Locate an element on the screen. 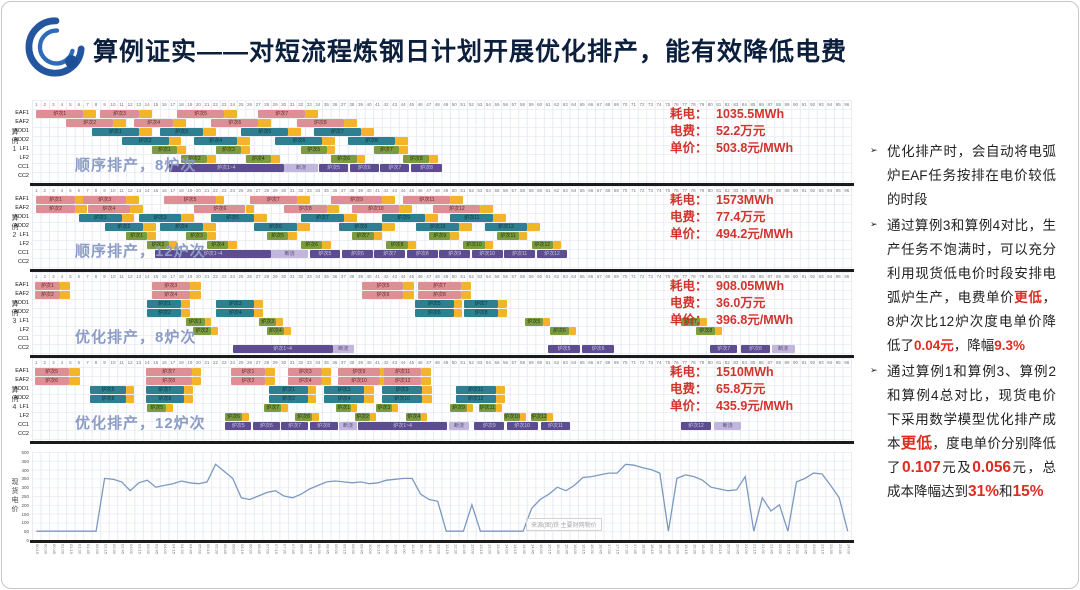 Image resolution: width=1080 pixels, height=590 pixels. body-text: ，降幅 is located at coordinates (974, 345).